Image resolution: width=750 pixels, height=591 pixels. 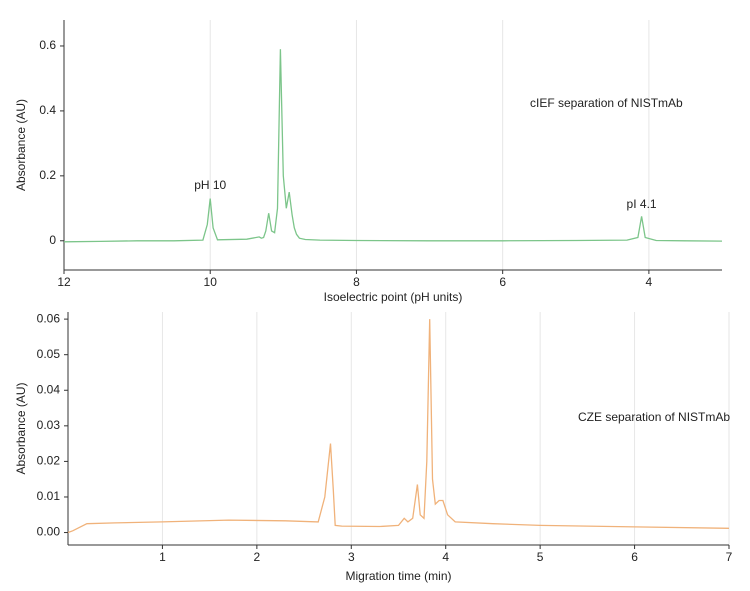 I want to click on x-tick-label: 10, so click(x=211, y=282).